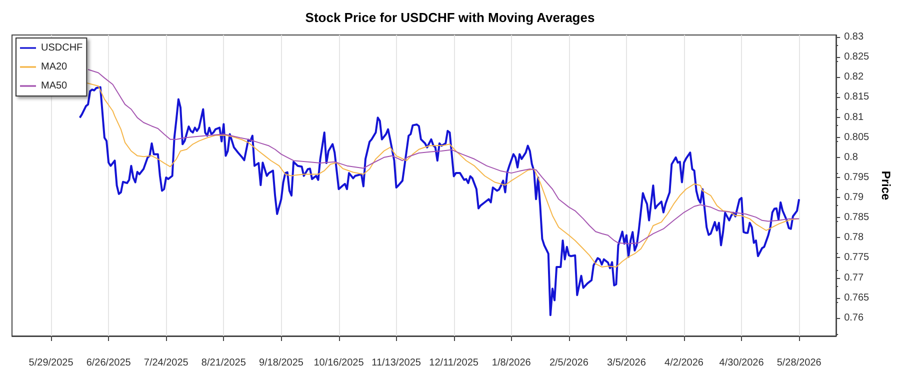 The width and height of the screenshot is (900, 375). I want to click on legend-label: MA20, so click(54, 67).